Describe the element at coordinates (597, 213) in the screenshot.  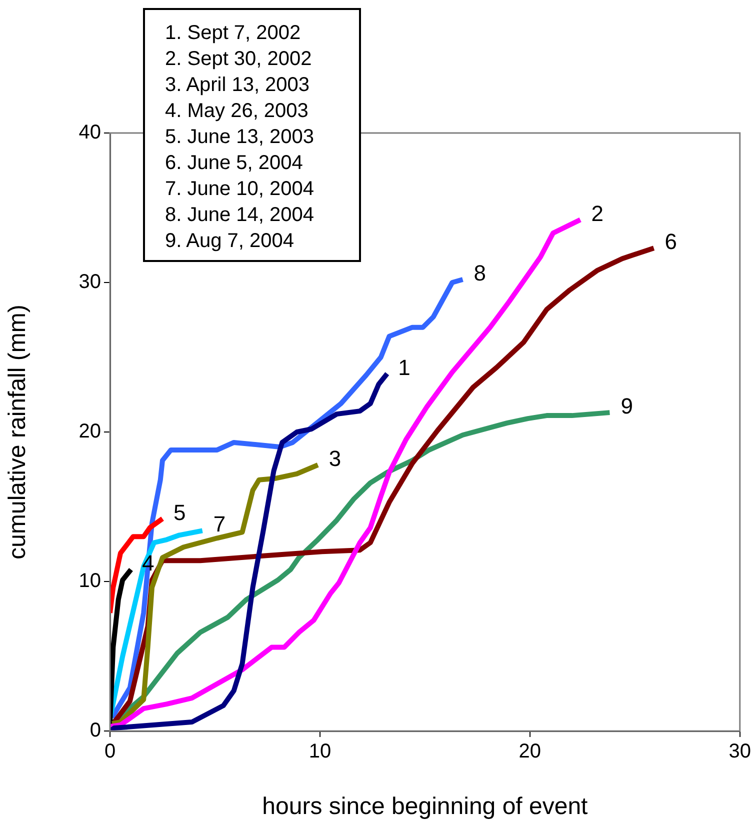
I see `series-label: 2` at that location.